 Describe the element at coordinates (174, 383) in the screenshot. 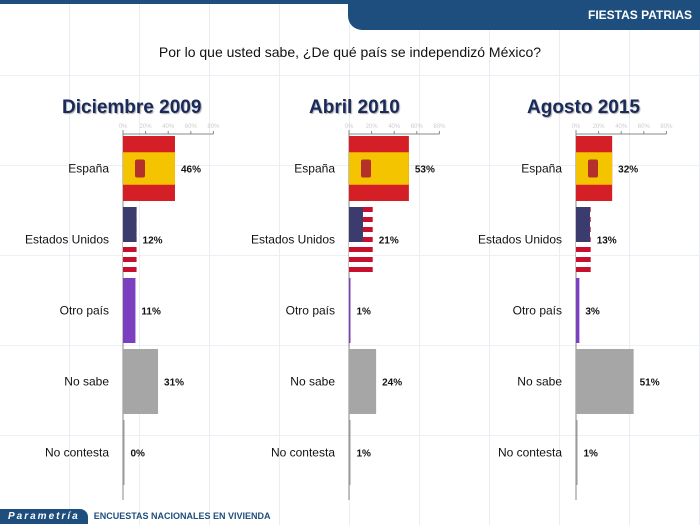

I see `data-label: 31%` at that location.